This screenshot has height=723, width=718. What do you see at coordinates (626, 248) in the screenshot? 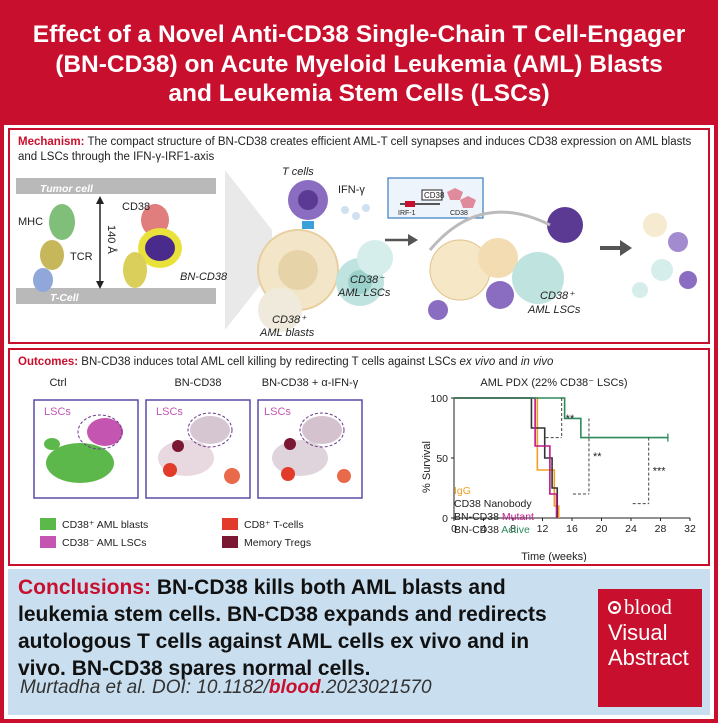
I see `process-arrow-2-head` at bounding box center [626, 248].